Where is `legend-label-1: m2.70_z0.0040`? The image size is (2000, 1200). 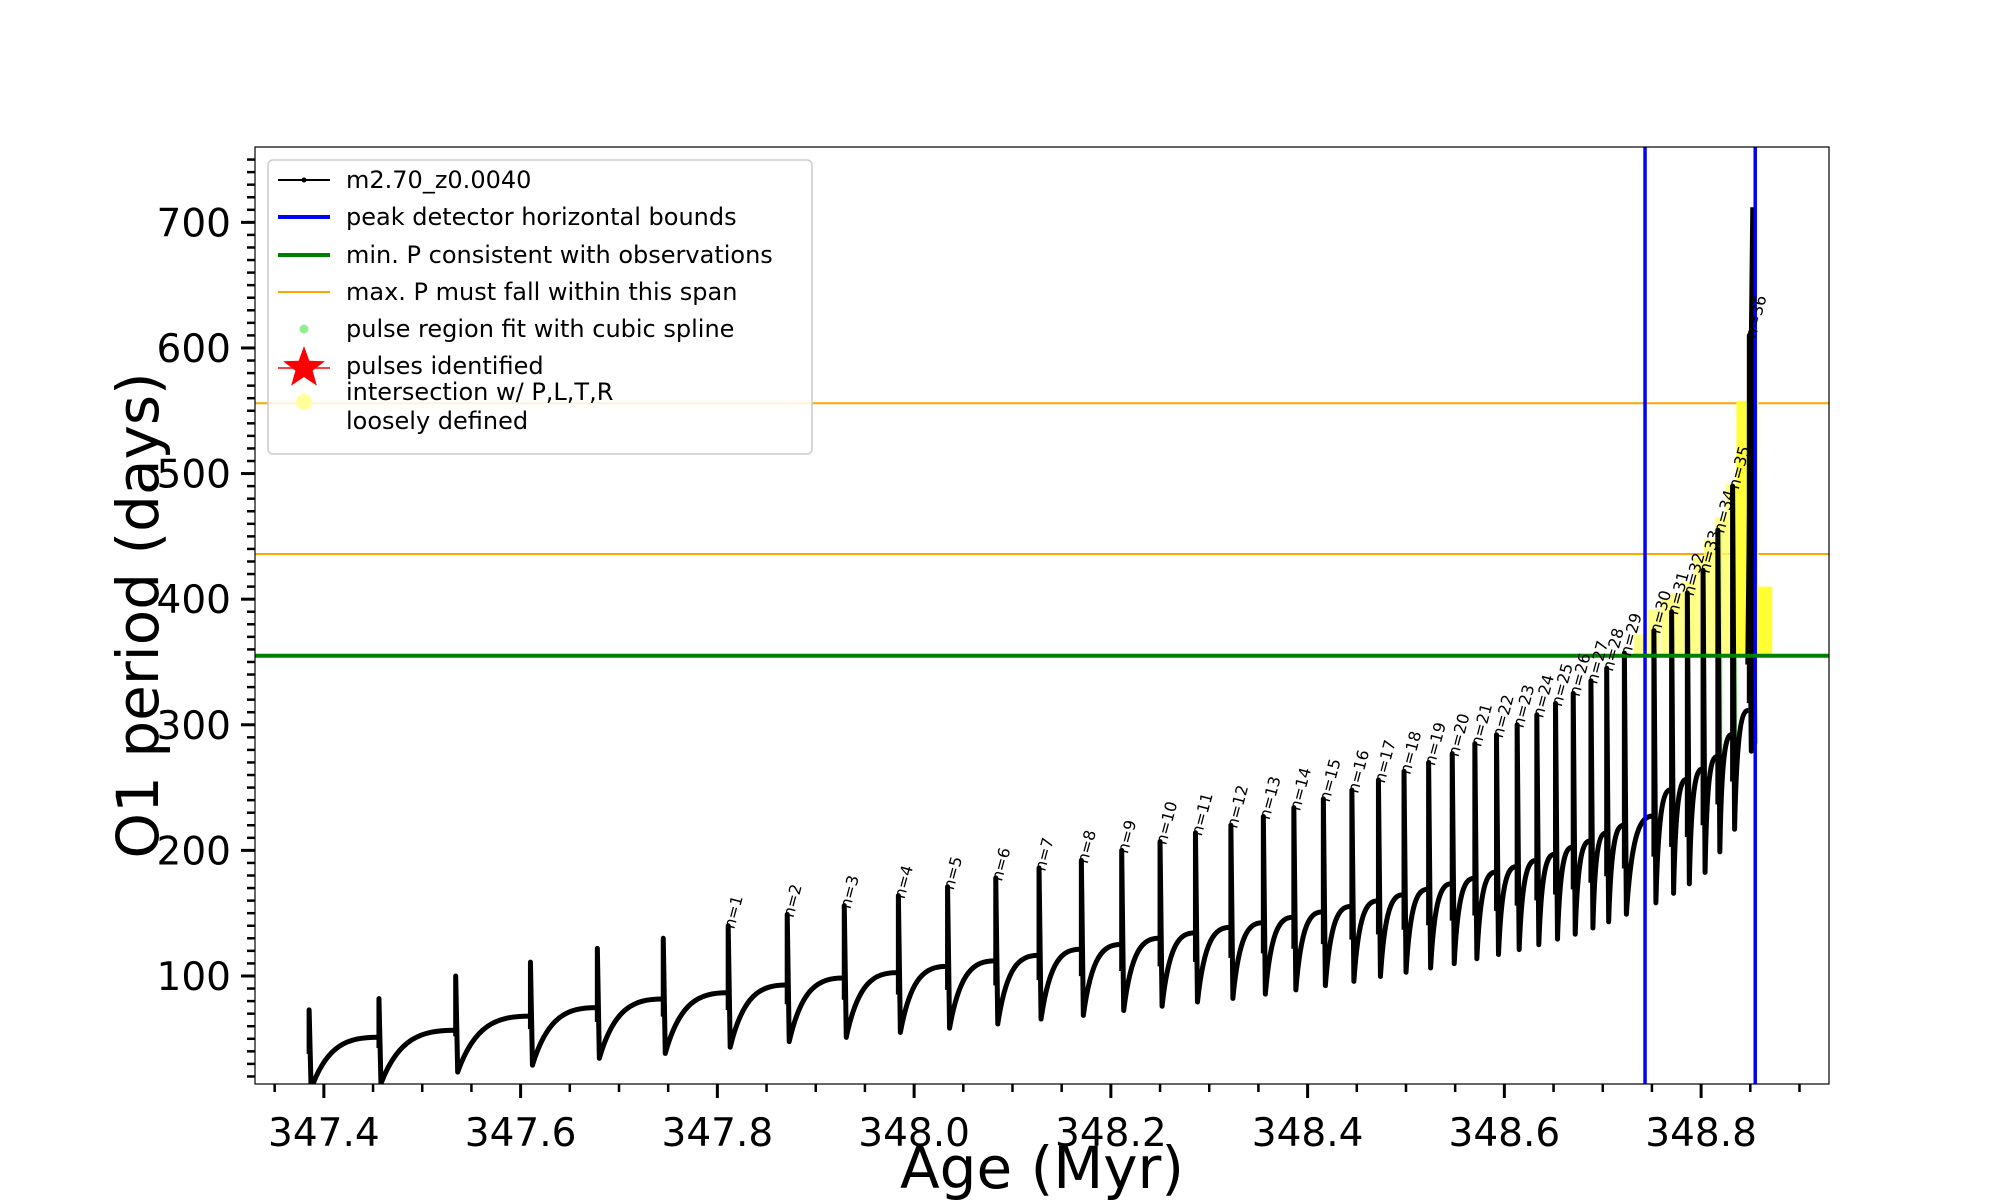 legend-label-1: m2.70_z0.0040 is located at coordinates (438, 180).